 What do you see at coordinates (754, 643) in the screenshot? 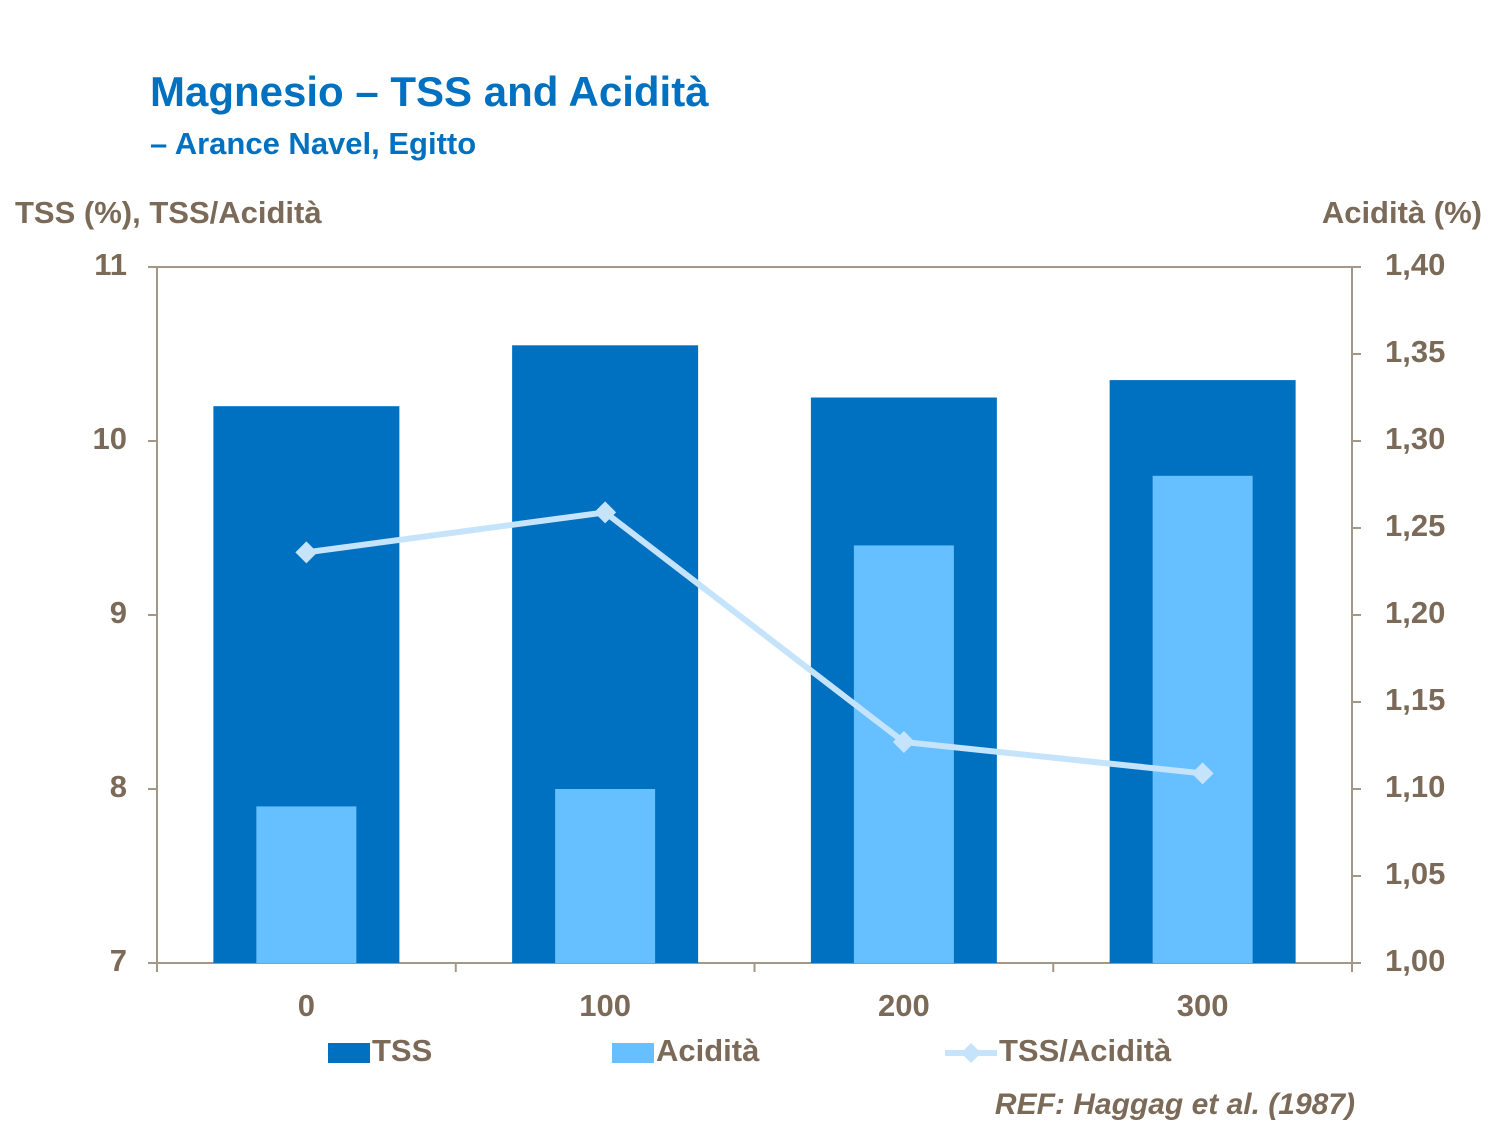
I see `line` at bounding box center [754, 643].